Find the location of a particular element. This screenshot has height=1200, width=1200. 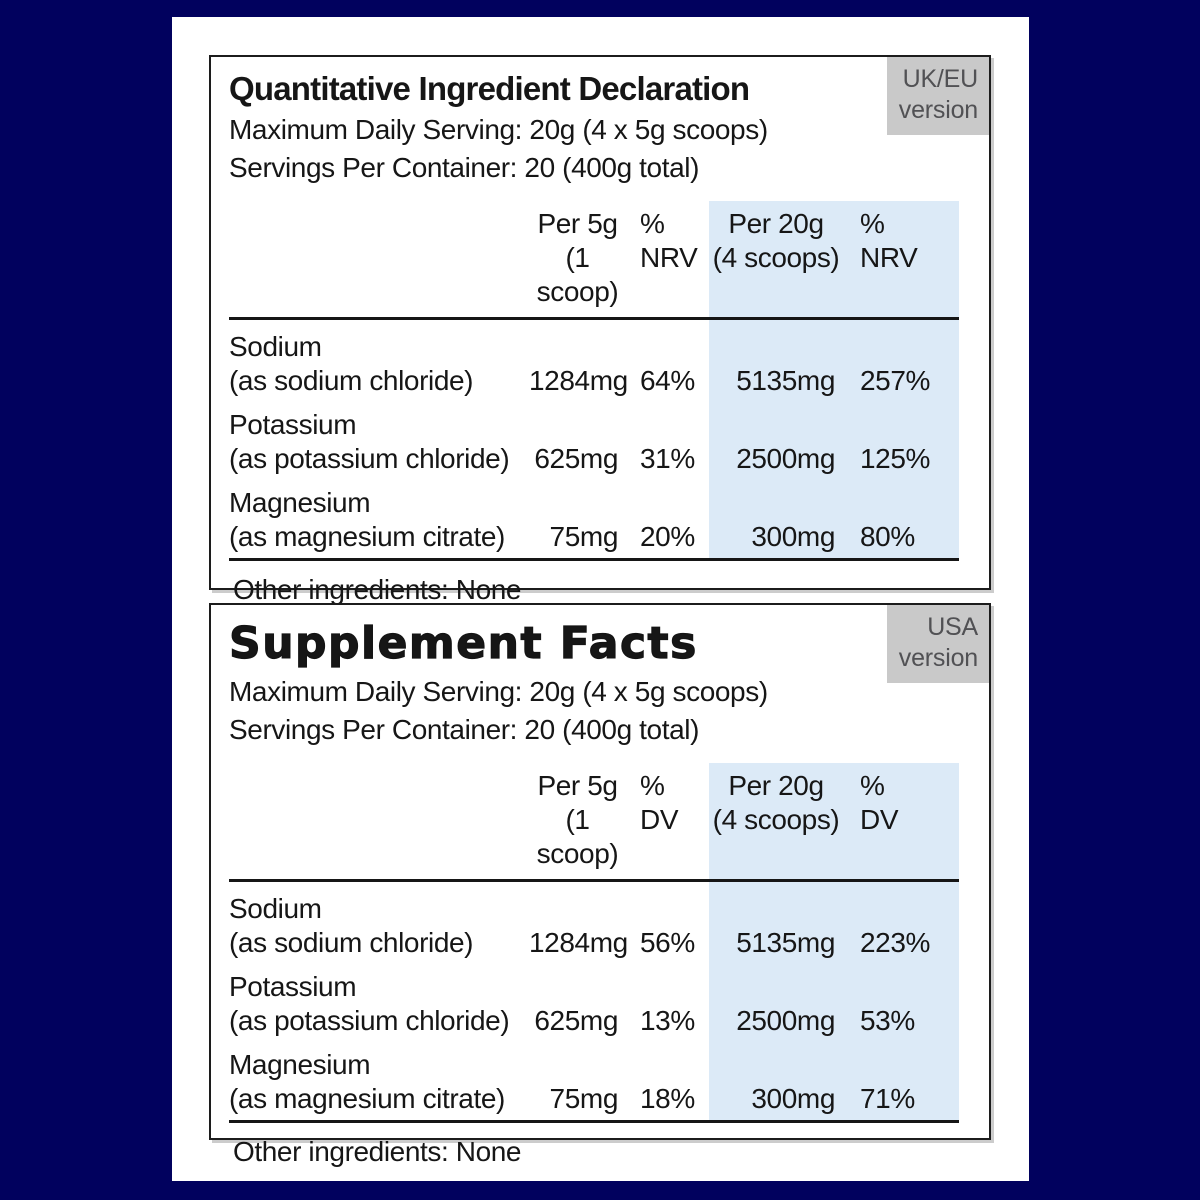

header-pct2-line2: NRV is located at coordinates (889, 257).